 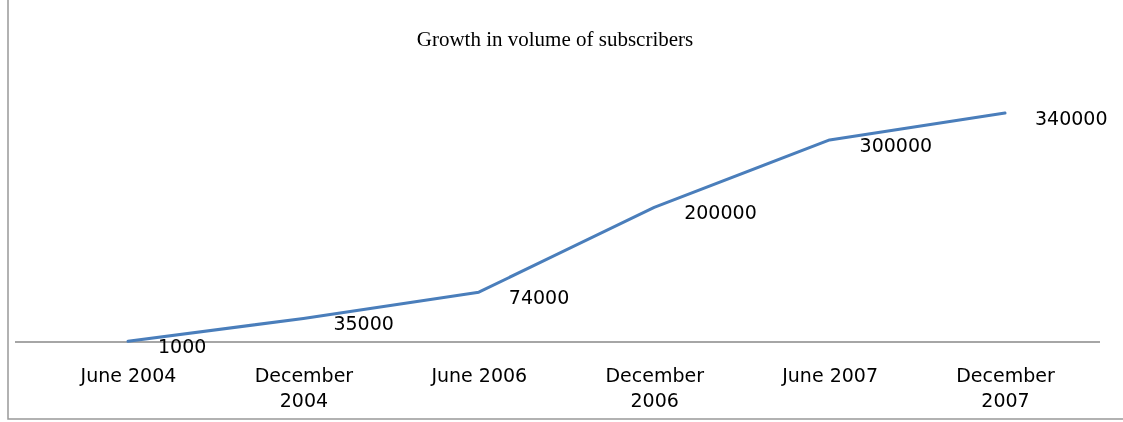 What do you see at coordinates (720, 212) in the screenshot?
I see `data-label: 200000` at bounding box center [720, 212].